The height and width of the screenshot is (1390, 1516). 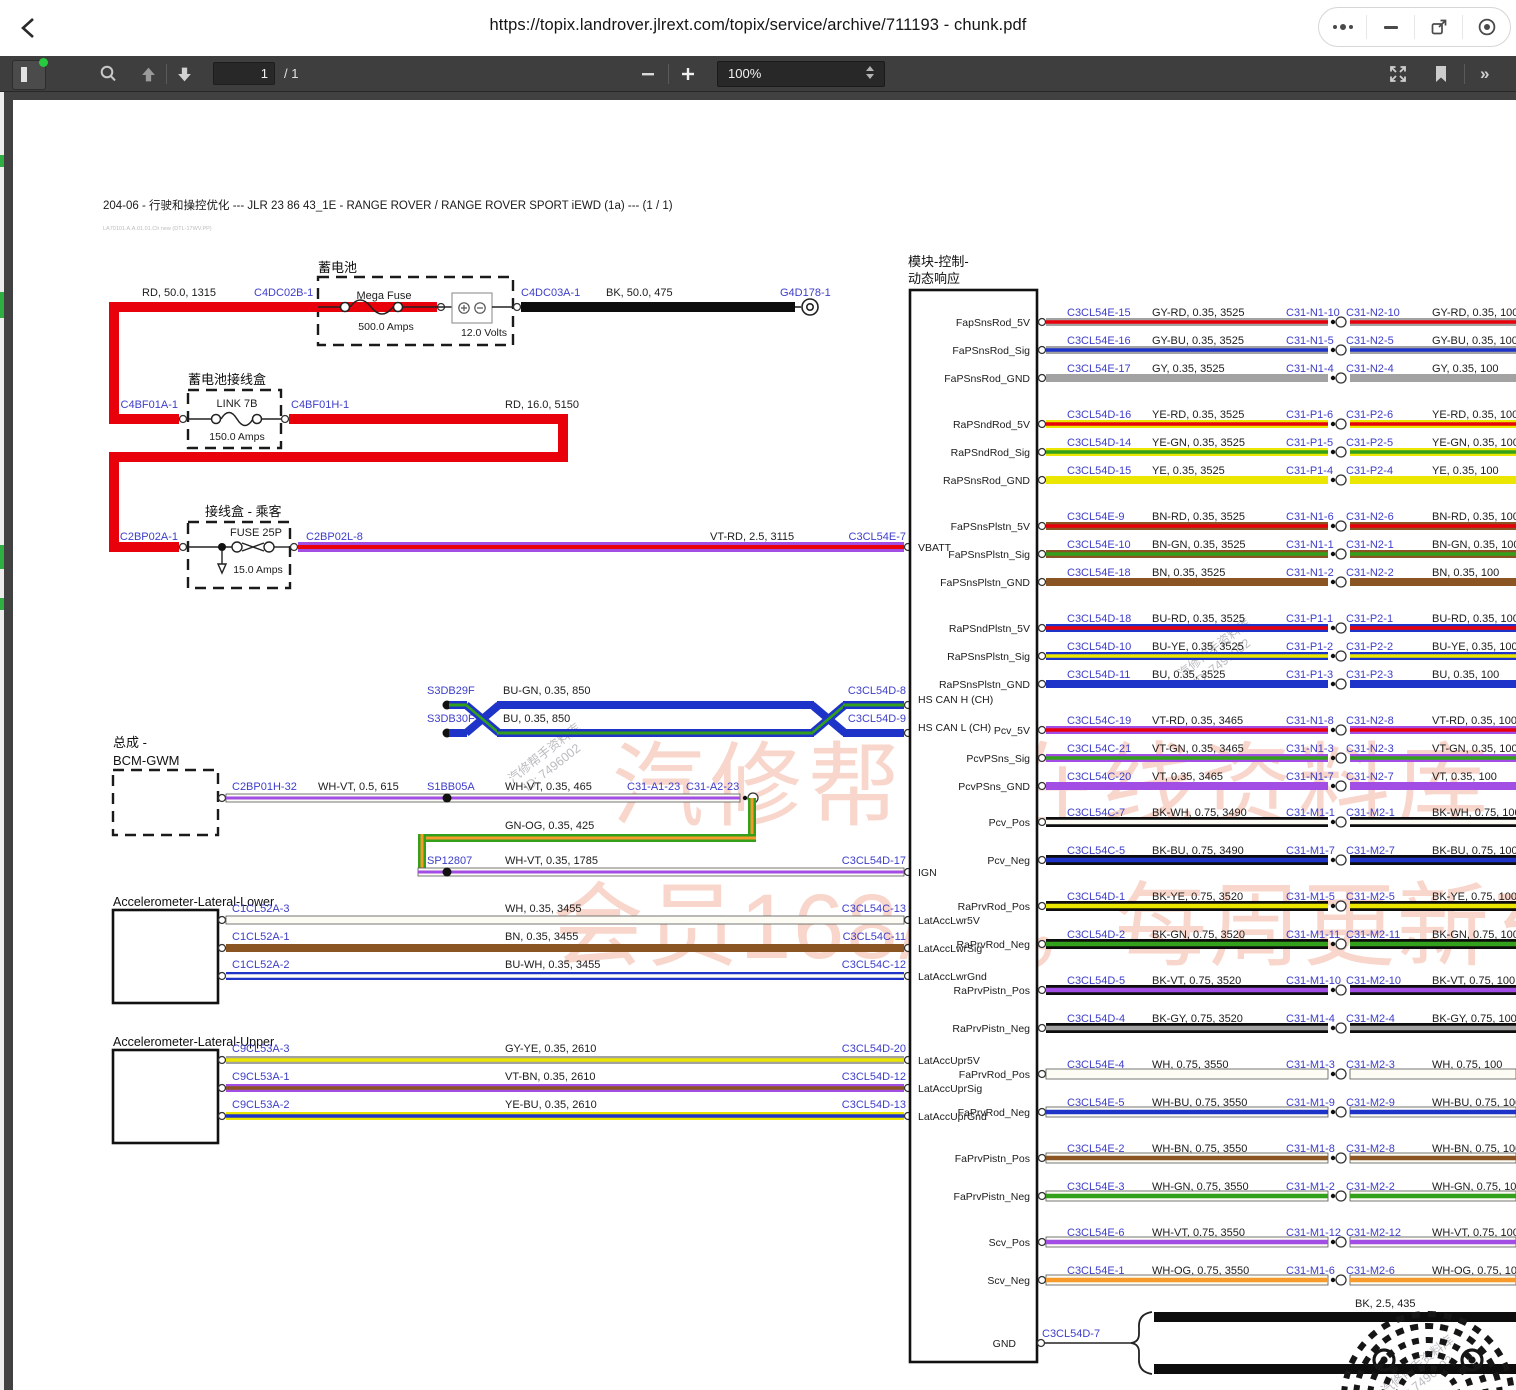 I want to click on wire-label: YE-RD, 0.35, 3525, so click(x=1198, y=415).